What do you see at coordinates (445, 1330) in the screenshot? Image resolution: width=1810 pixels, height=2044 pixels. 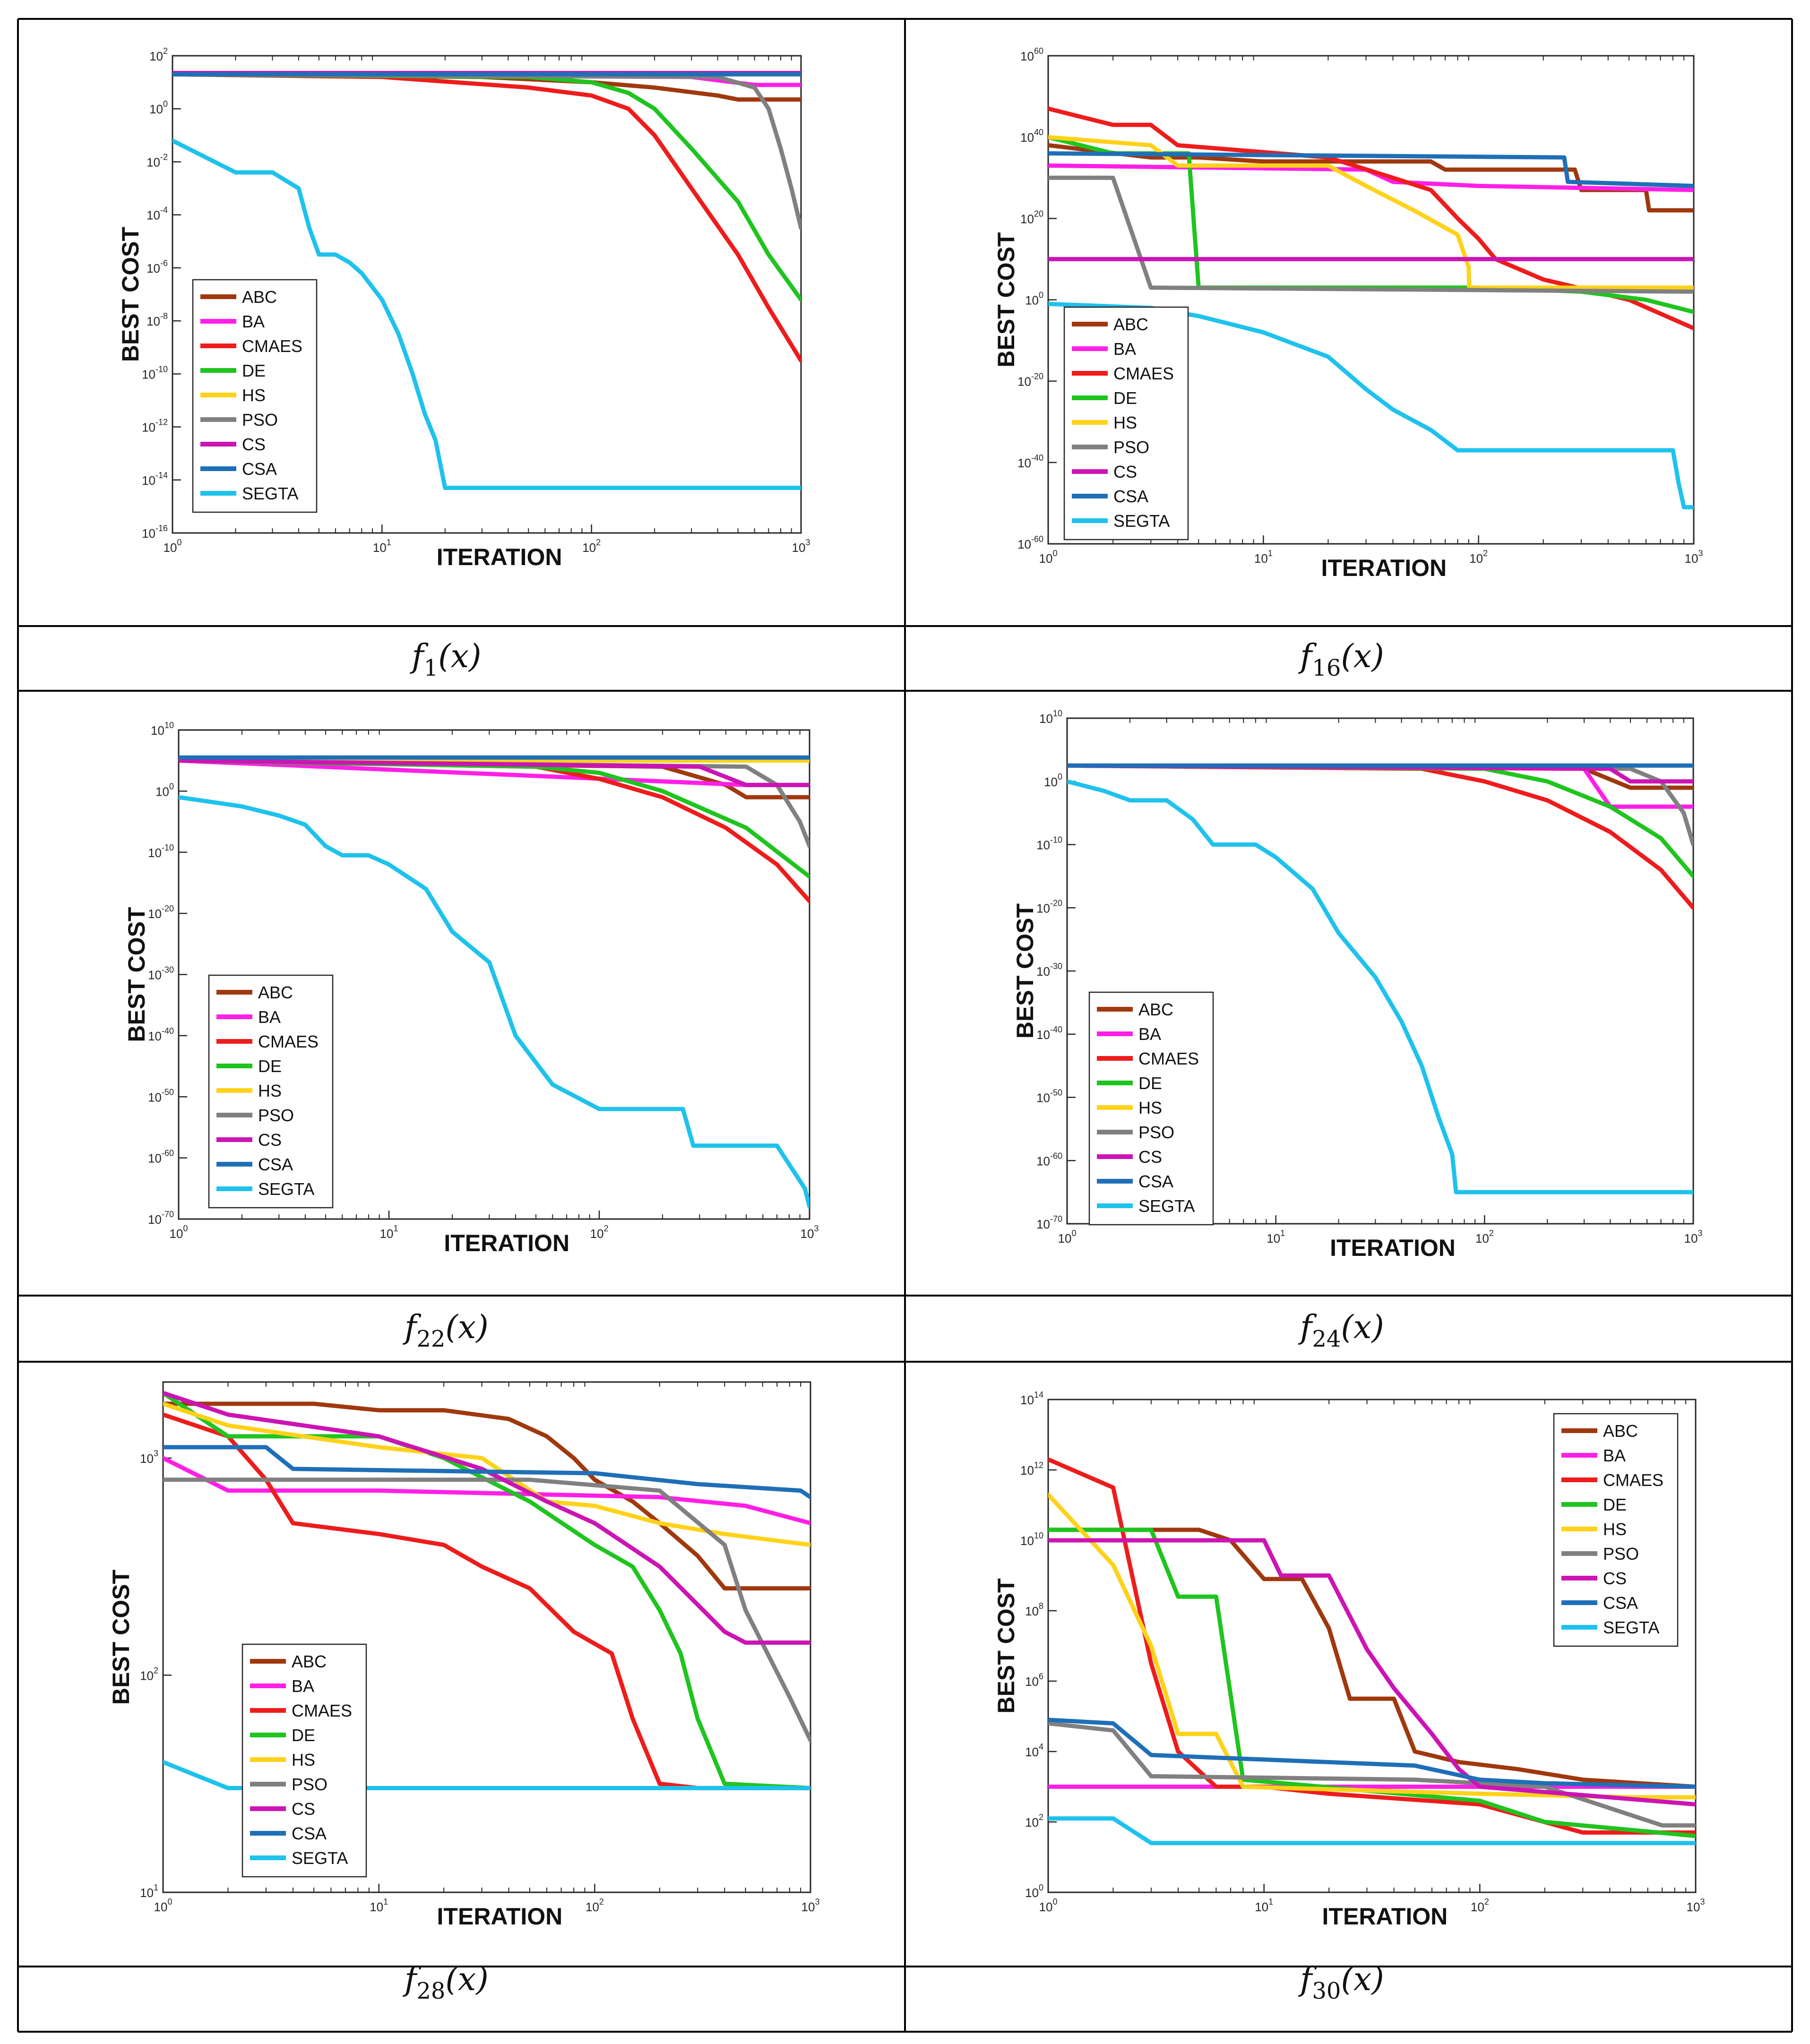 I see `caption-f22: f22(x)` at bounding box center [445, 1330].